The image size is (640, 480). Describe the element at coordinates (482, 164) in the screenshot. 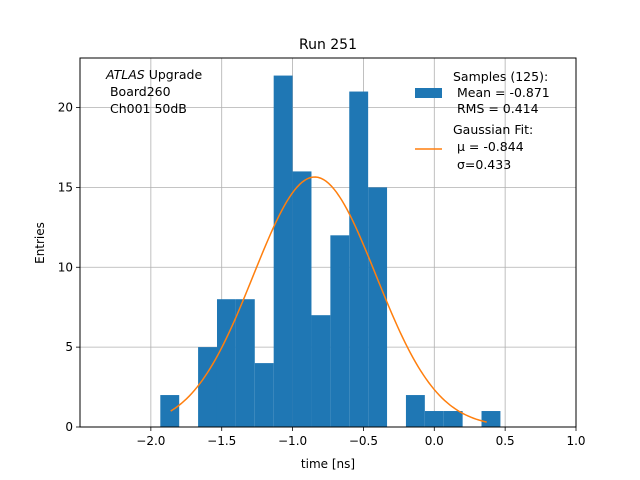

I see `legend-fit-line-3: σ=0.433` at that location.